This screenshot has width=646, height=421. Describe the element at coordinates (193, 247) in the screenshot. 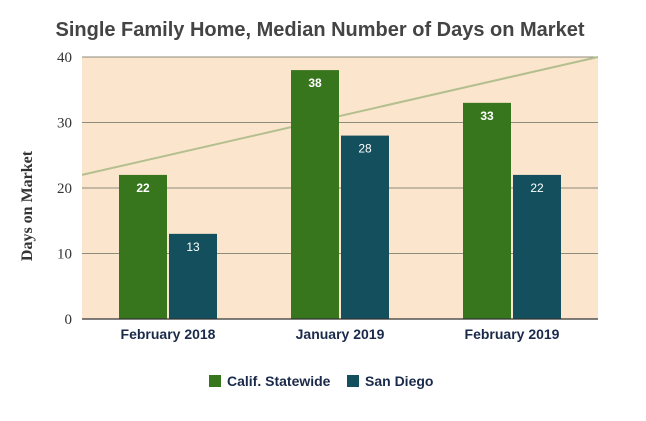

I see `data-label: 13` at that location.